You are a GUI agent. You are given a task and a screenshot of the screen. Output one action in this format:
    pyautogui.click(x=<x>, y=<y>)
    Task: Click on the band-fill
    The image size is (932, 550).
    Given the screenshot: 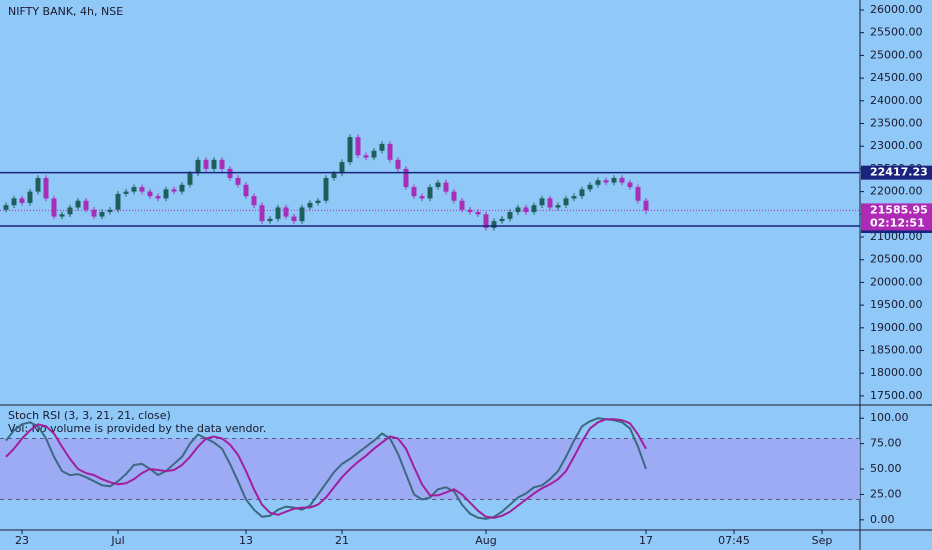 What is the action you would take?
    pyautogui.click(x=430, y=469)
    